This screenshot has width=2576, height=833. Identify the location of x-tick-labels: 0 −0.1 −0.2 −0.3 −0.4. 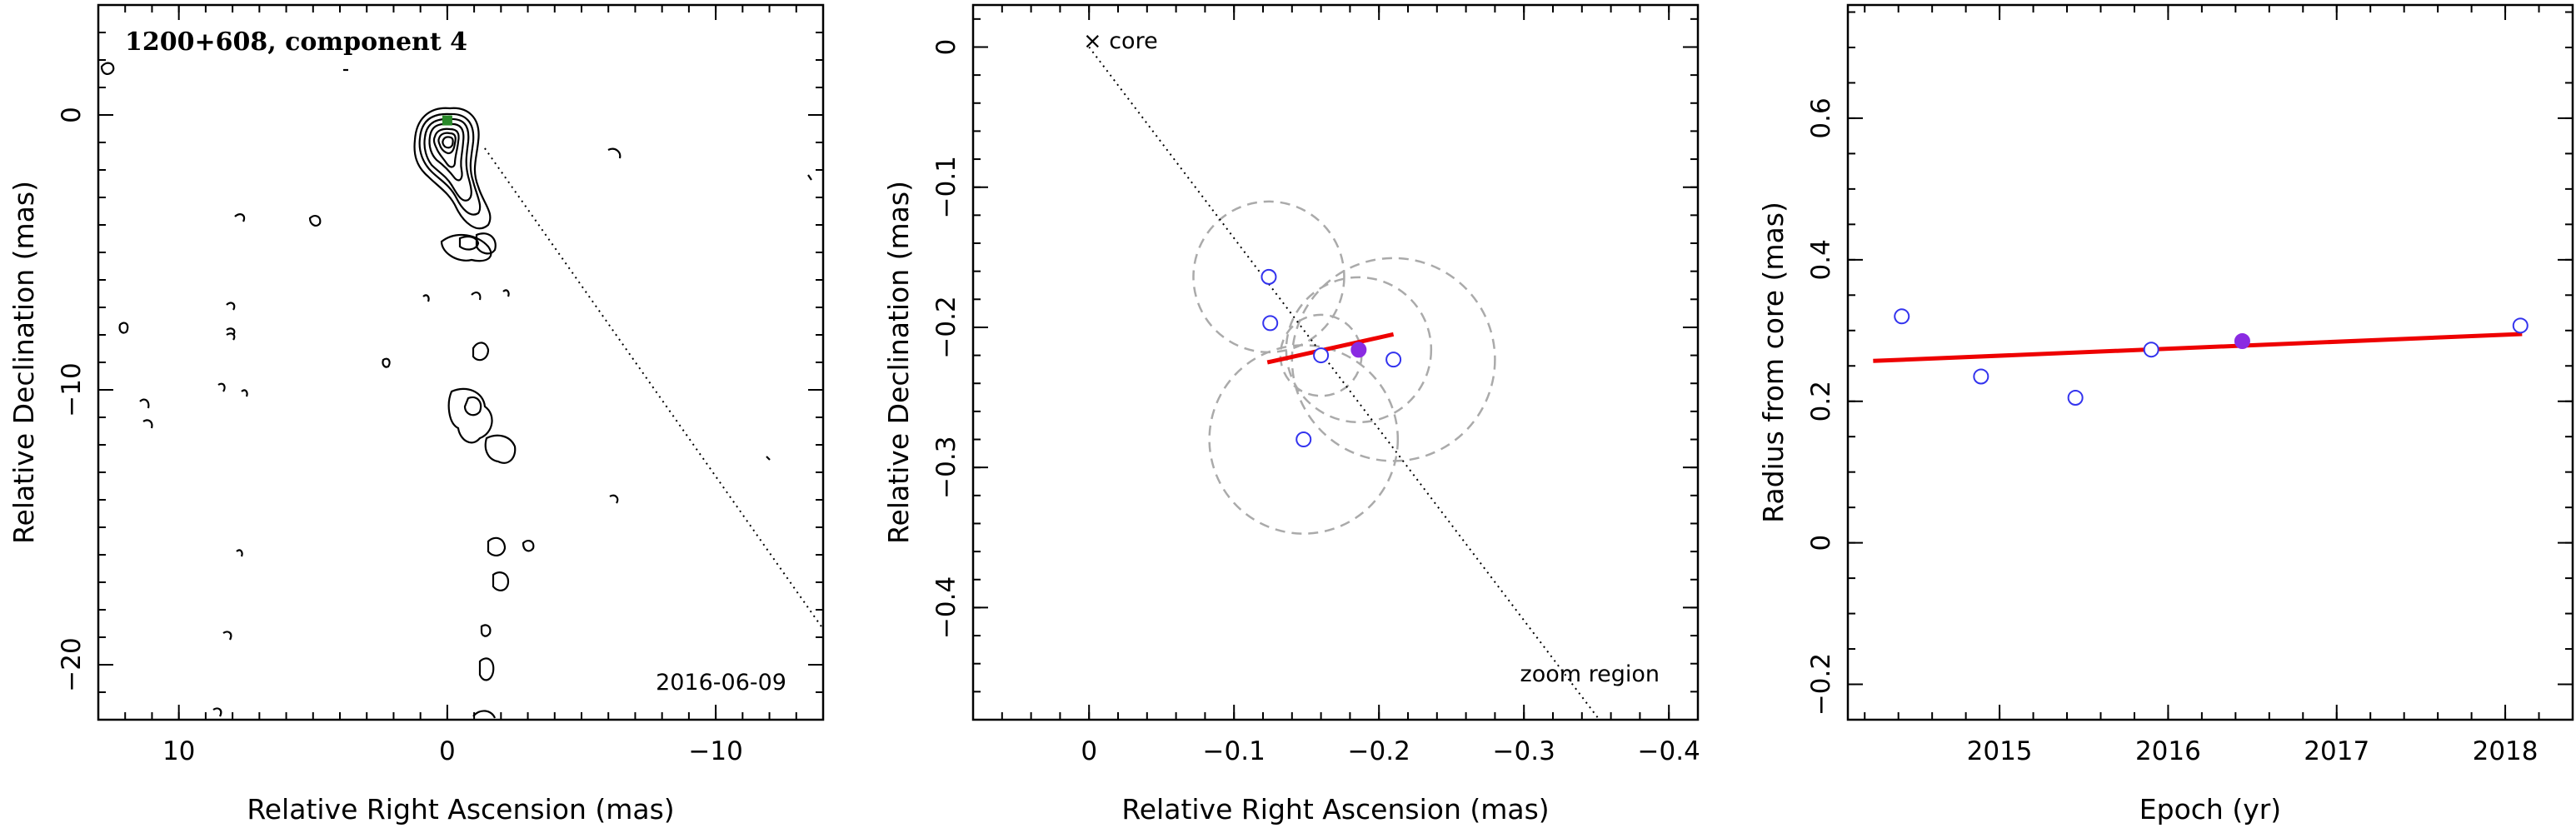
(1390, 751).